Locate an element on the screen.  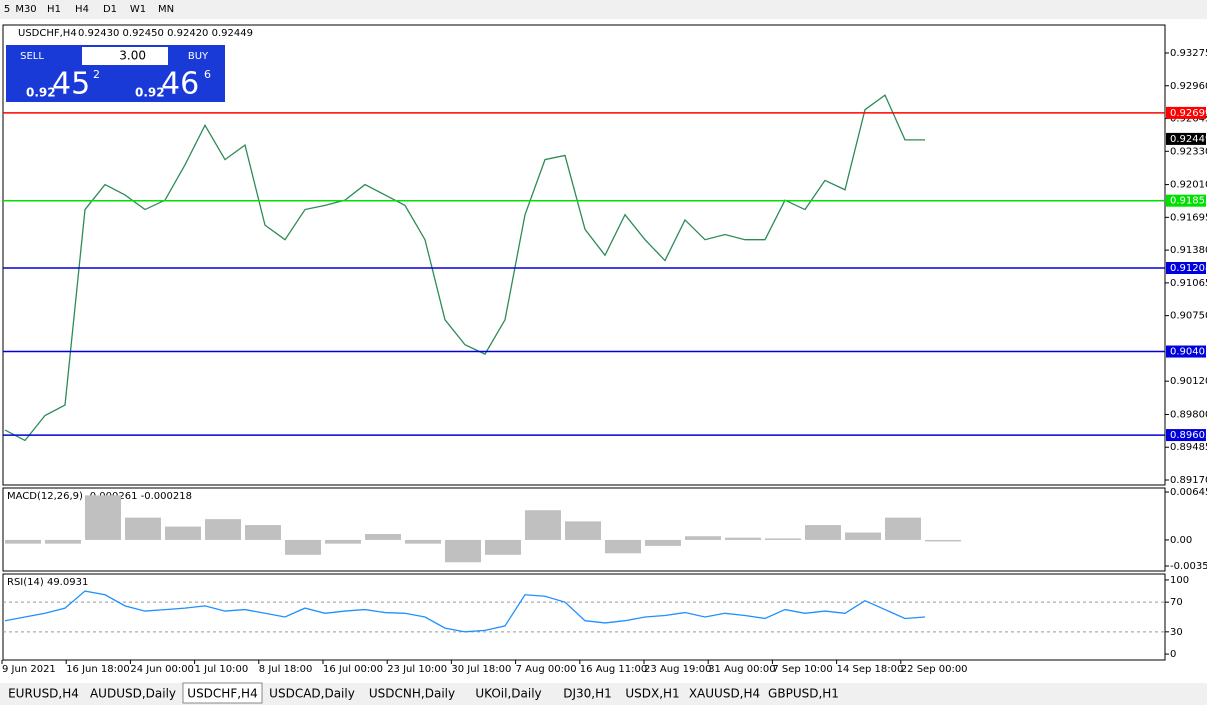
buy-button: BUY is located at coordinates (198, 56).